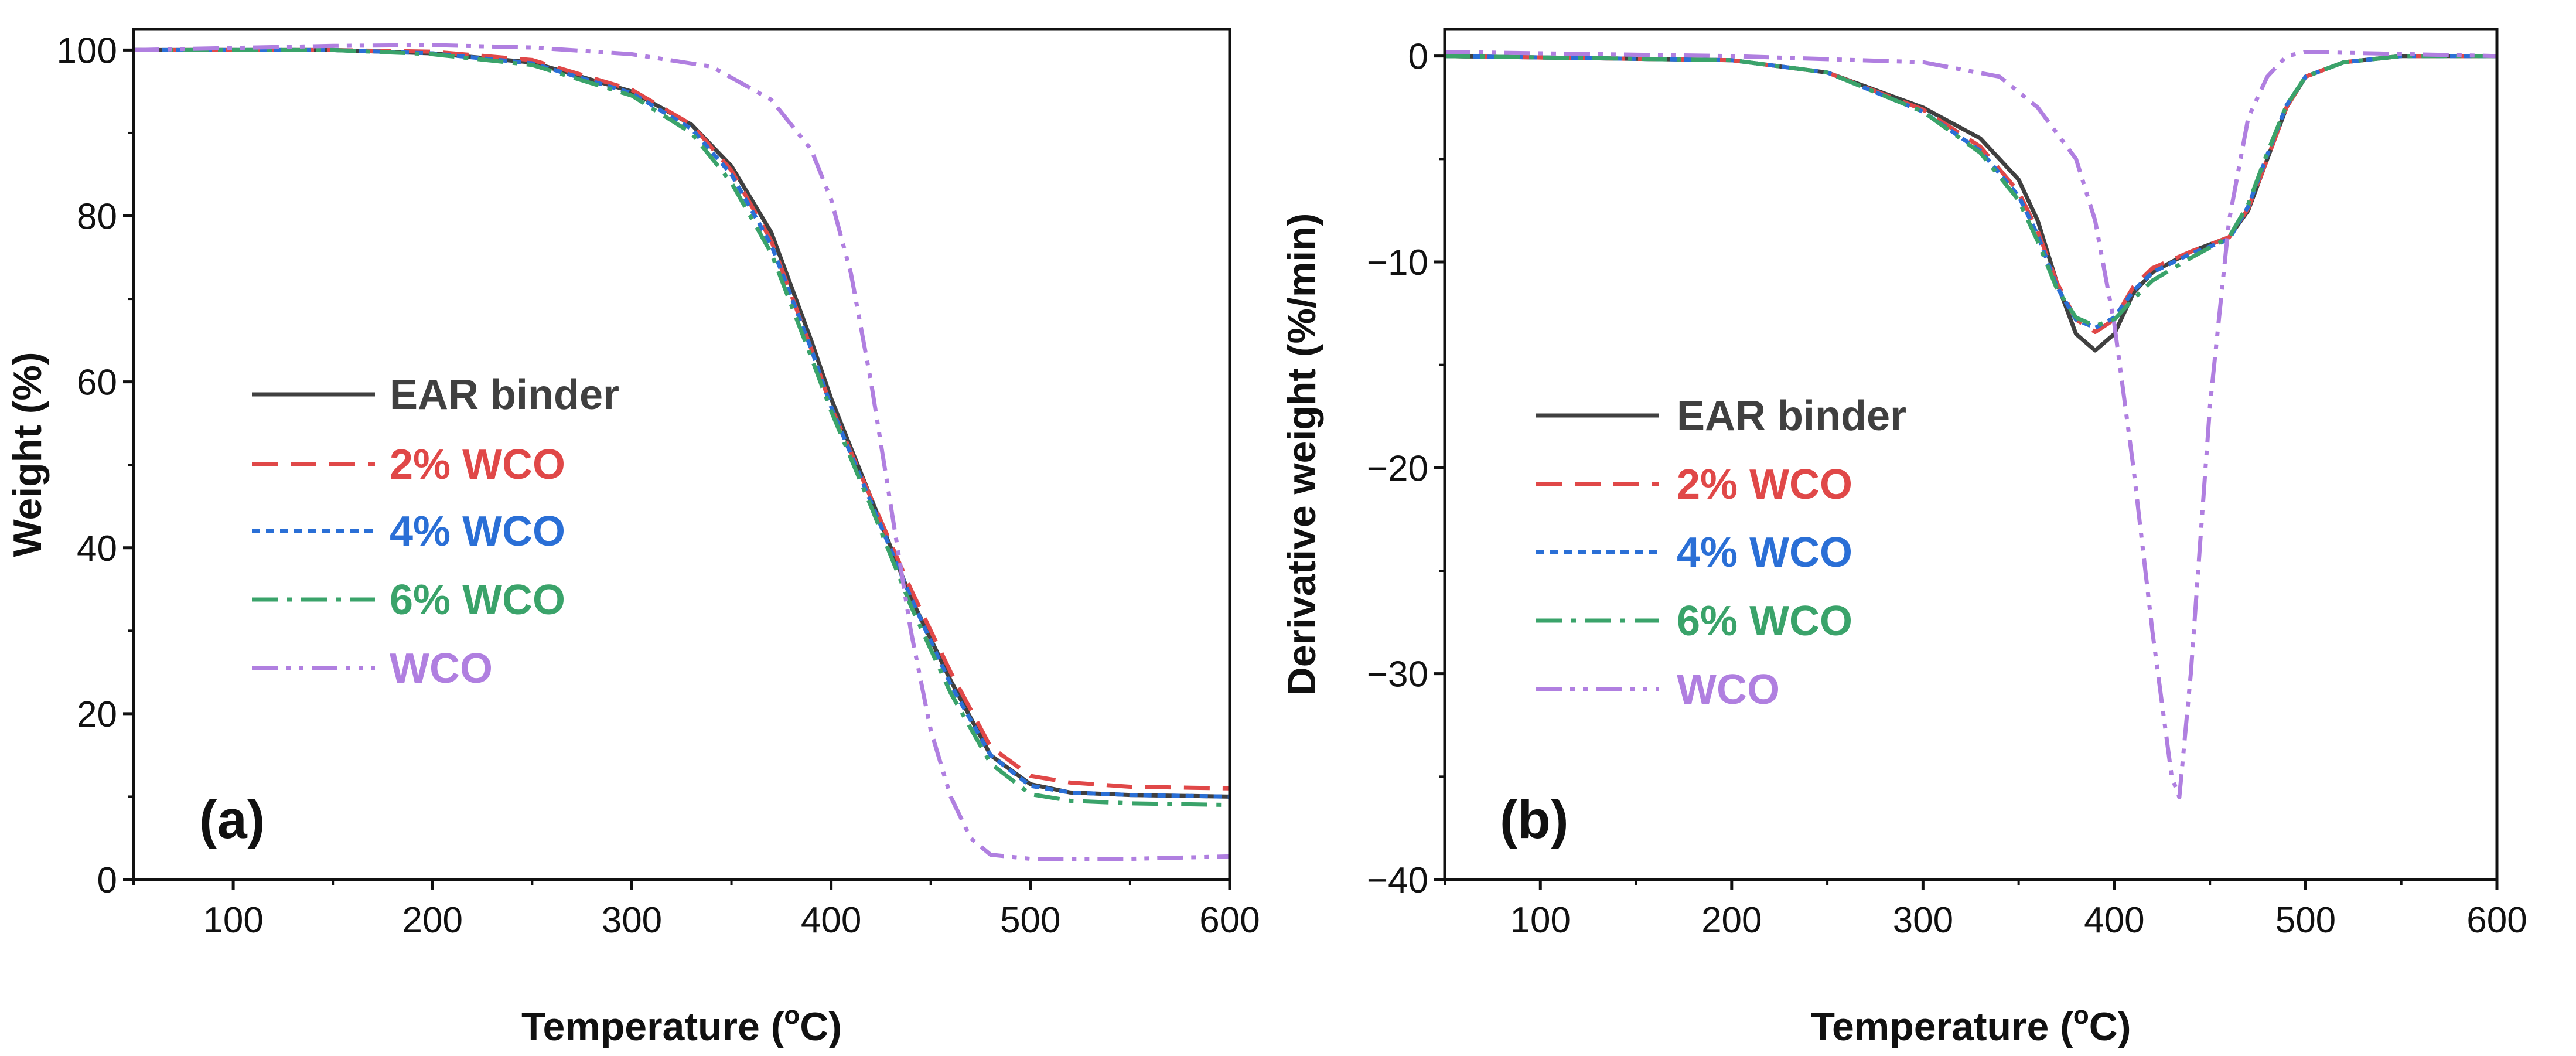 This screenshot has width=2576, height=1056. Describe the element at coordinates (232, 820) in the screenshot. I see `panel-label: (a)` at that location.